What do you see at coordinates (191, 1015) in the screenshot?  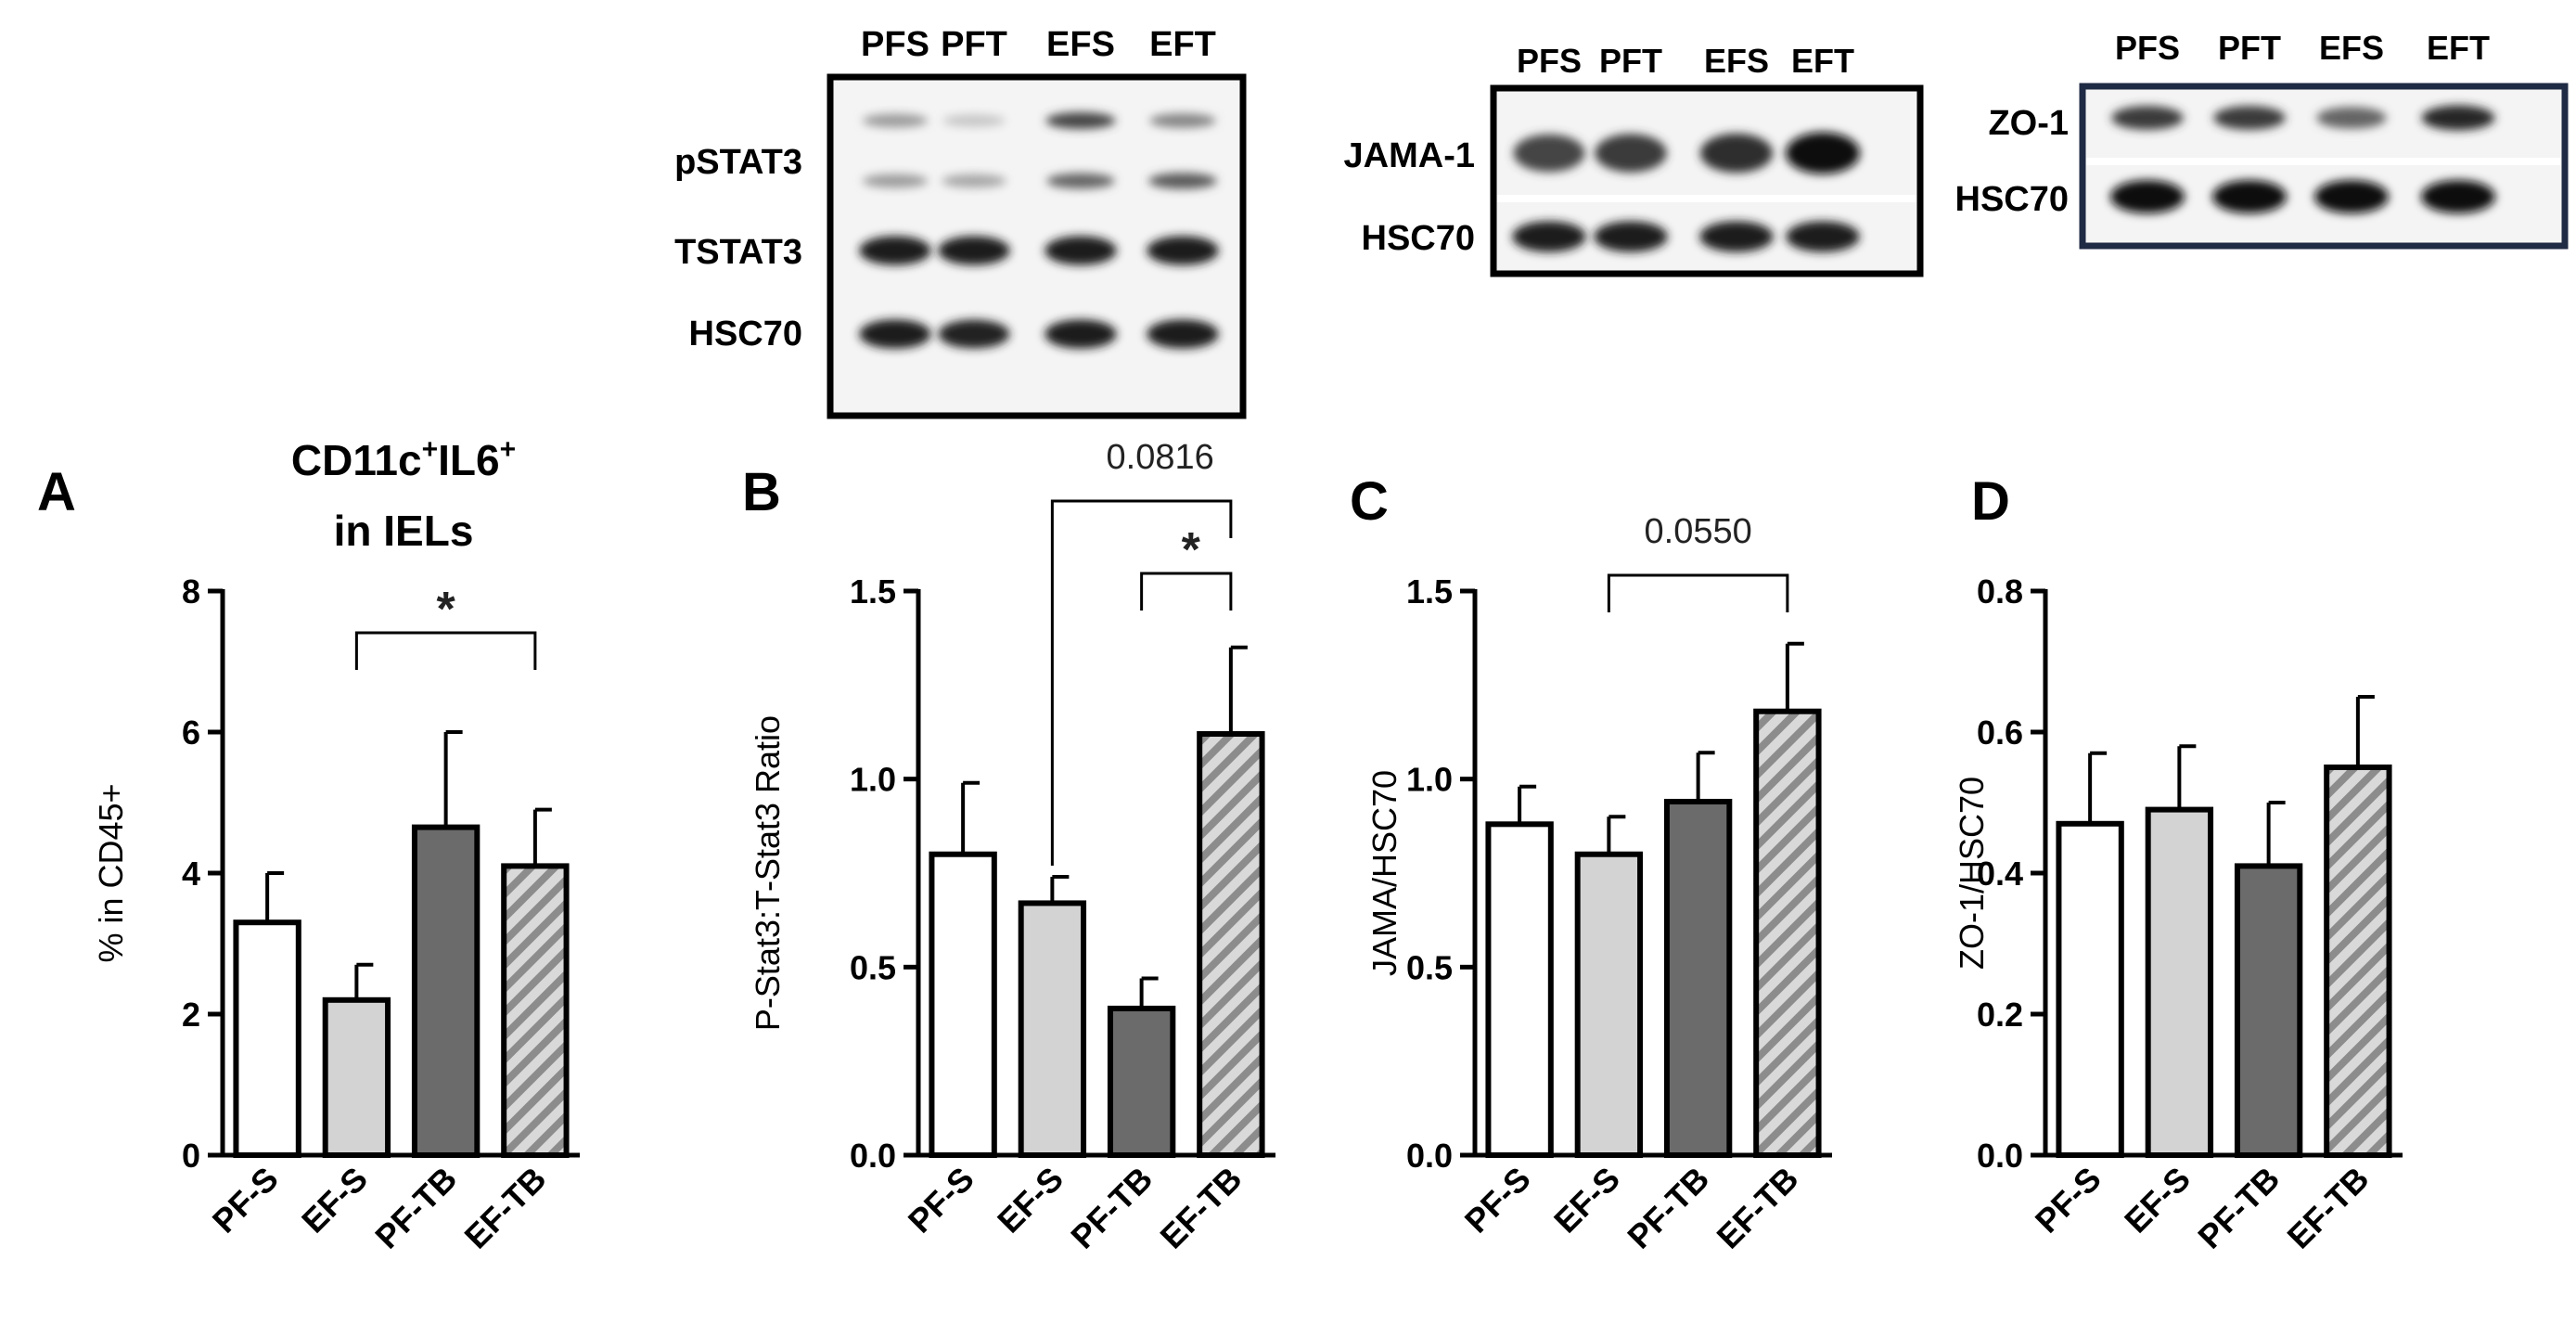 I see `y-tick-label: 2` at bounding box center [191, 1015].